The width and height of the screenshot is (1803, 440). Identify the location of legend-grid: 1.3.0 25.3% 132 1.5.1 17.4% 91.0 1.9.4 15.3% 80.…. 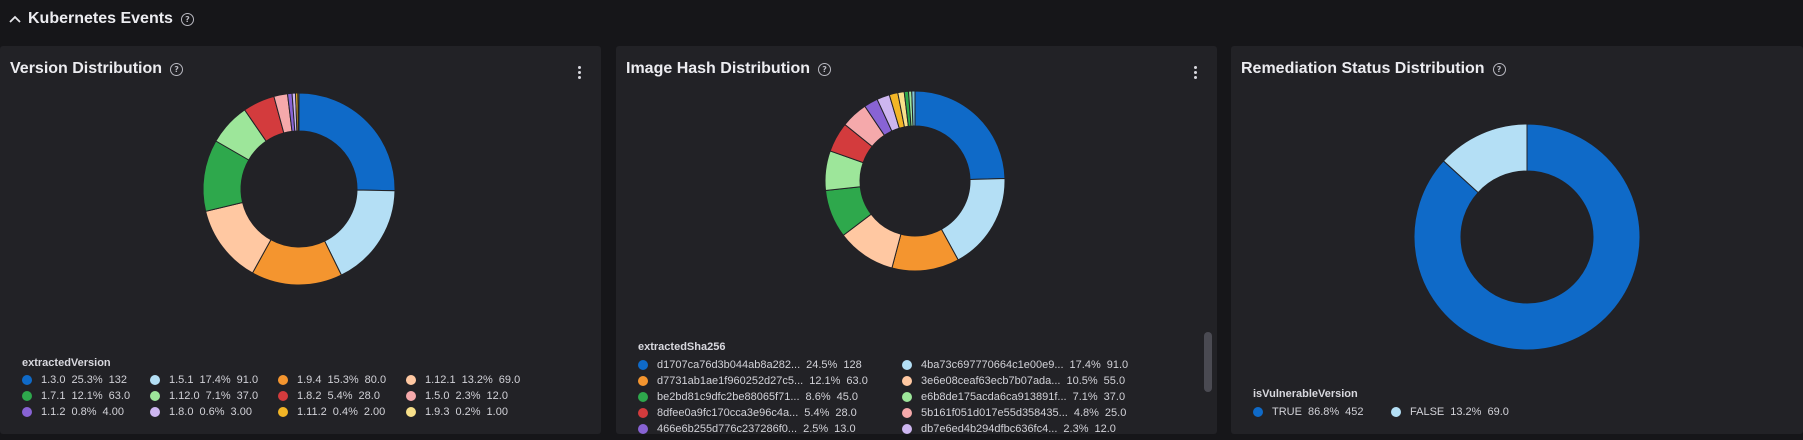
(278, 396).